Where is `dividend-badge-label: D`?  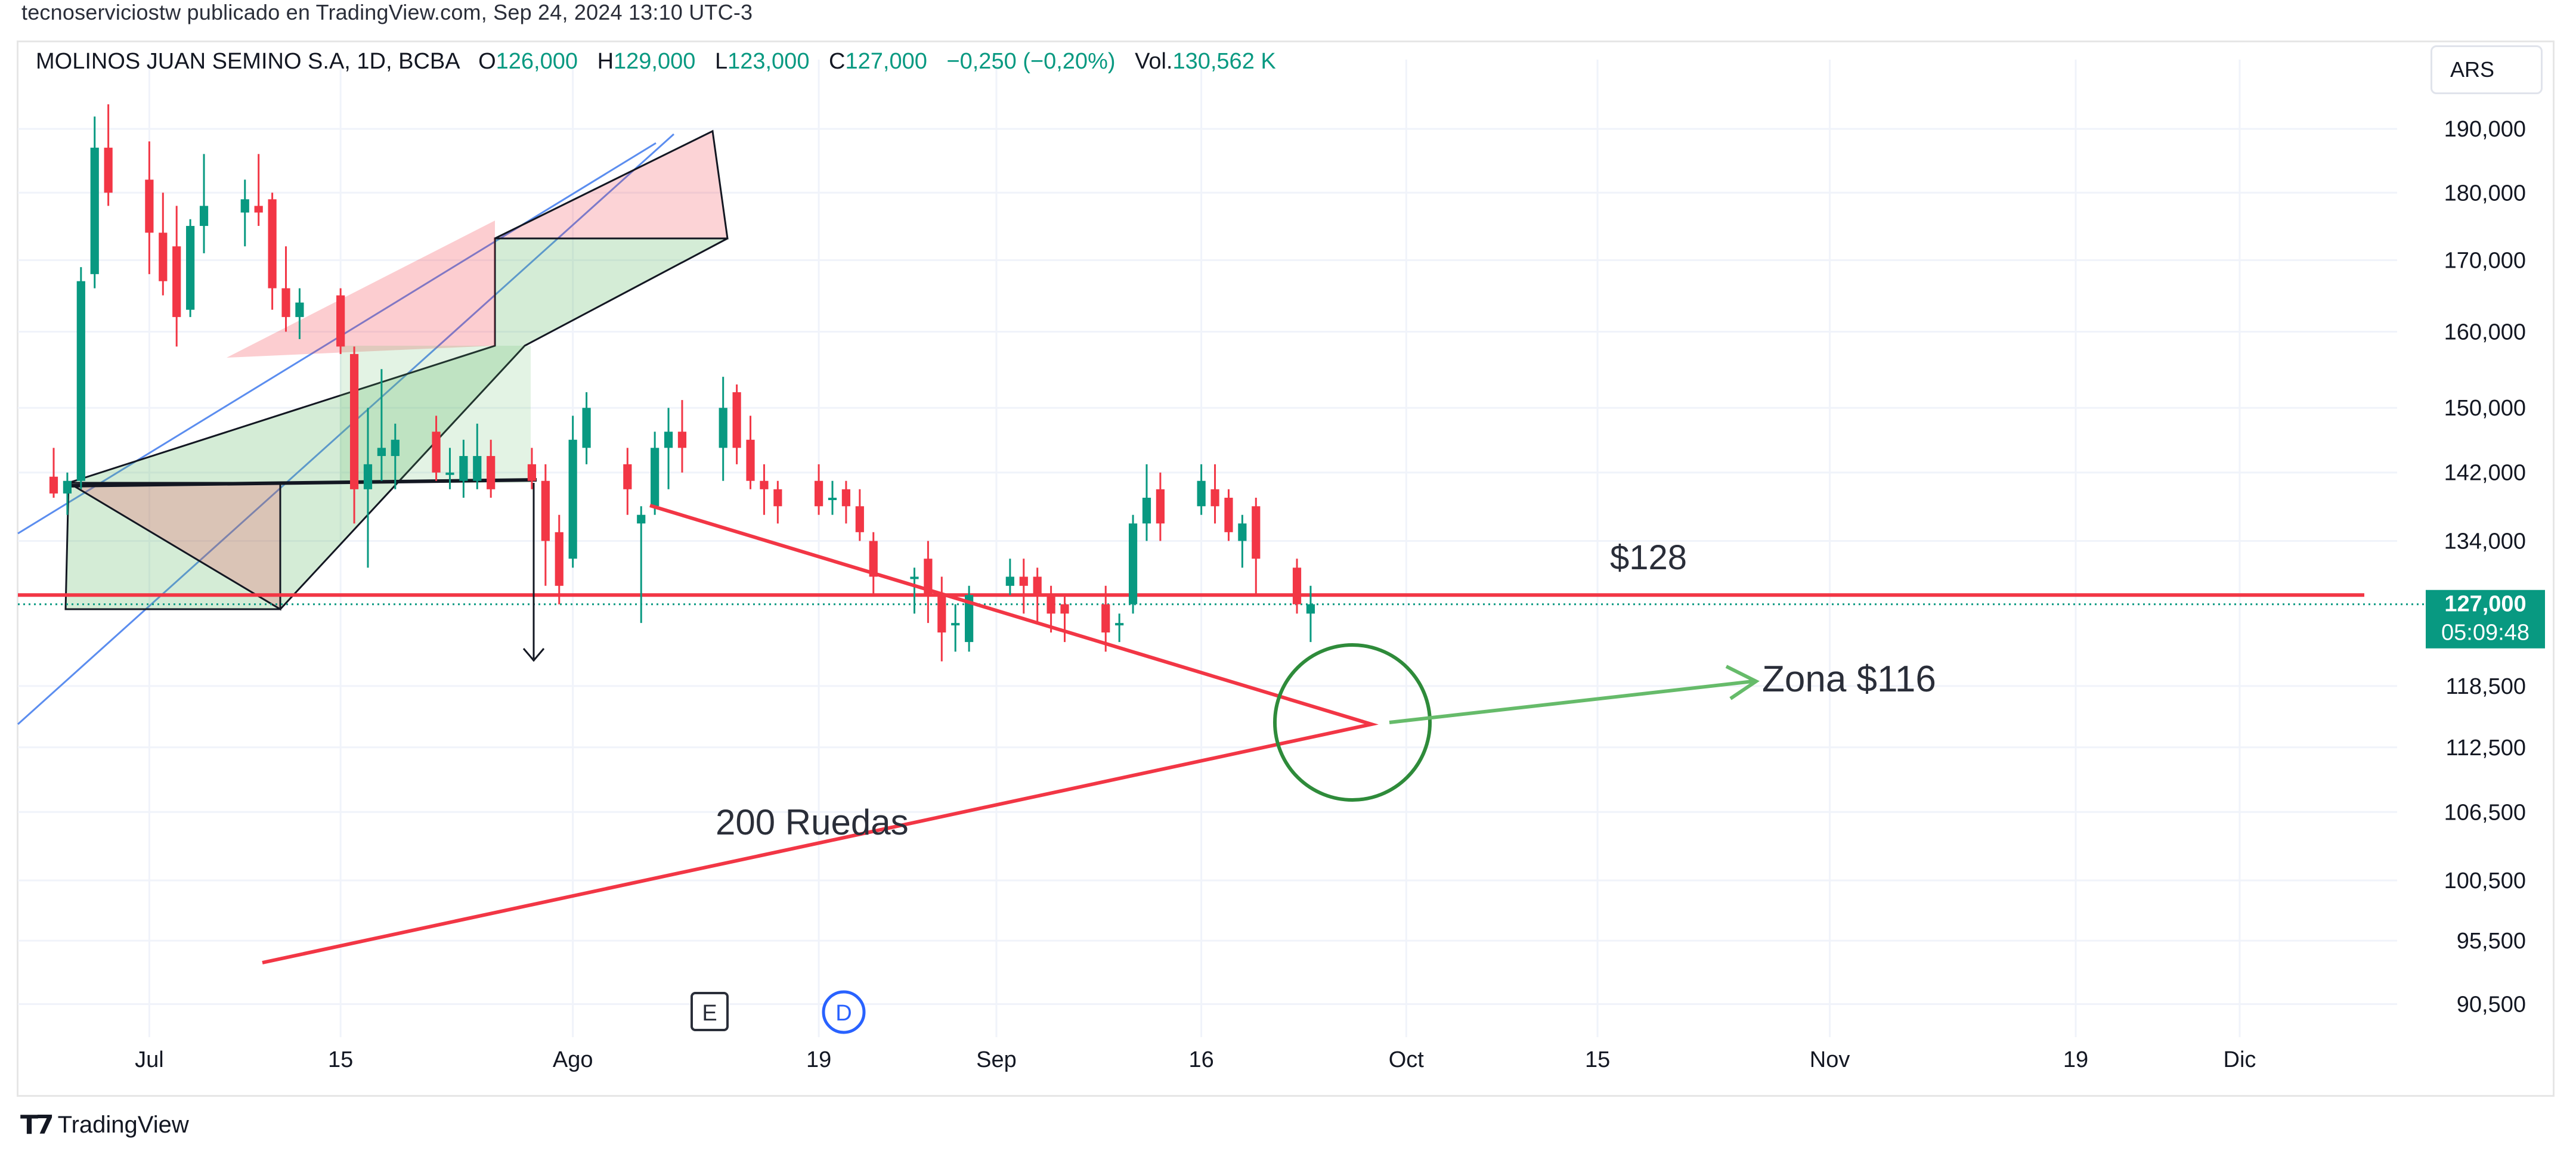 dividend-badge-label: D is located at coordinates (844, 1013).